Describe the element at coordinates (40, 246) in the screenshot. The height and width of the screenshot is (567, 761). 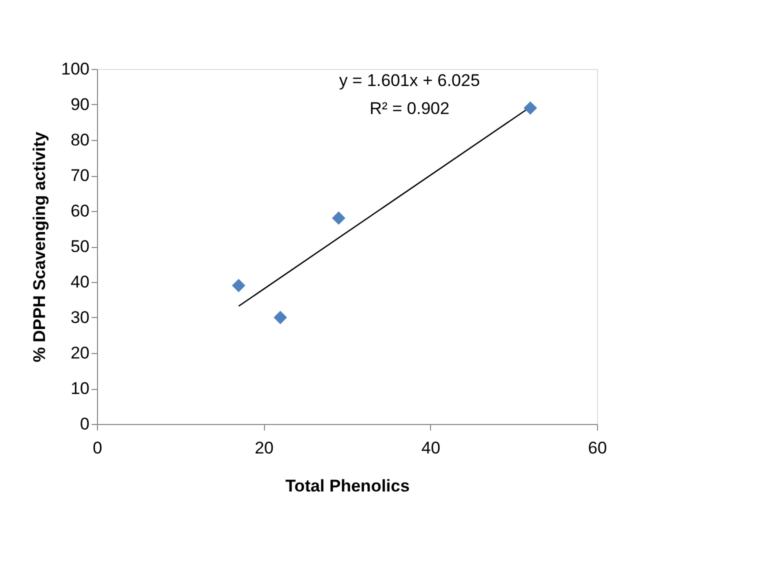
I see `y-axis-title: % DPPH Scavenging activity` at that location.